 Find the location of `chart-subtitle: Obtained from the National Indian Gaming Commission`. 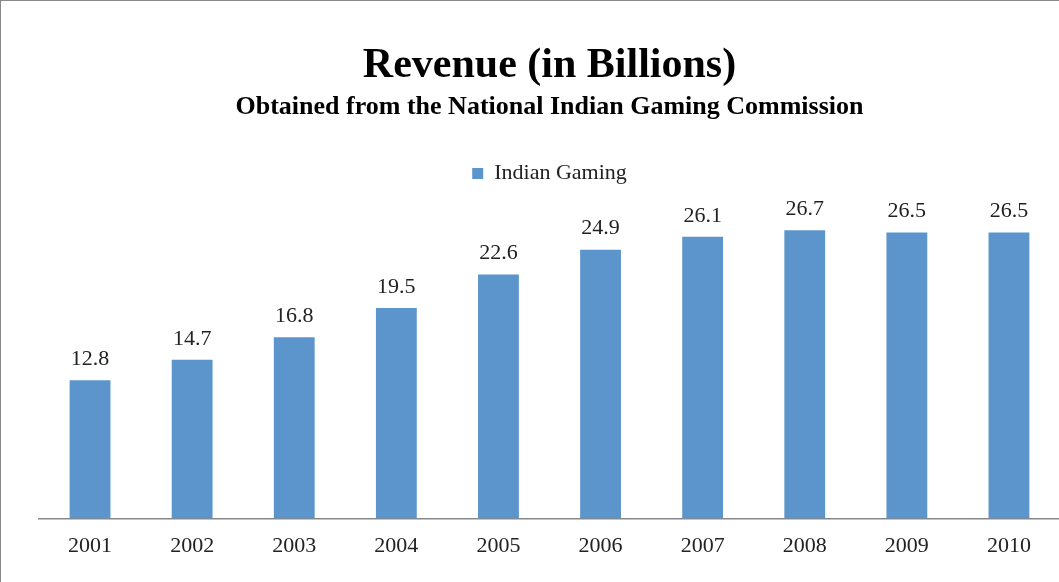

chart-subtitle: Obtained from the National Indian Gaming Commission is located at coordinates (550, 105).